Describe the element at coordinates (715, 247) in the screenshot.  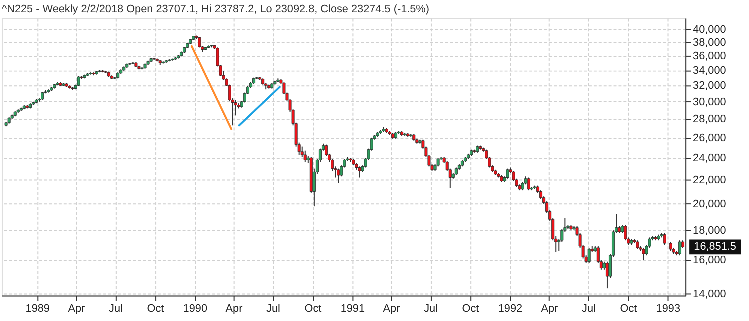
I see `text: 16,851.5` at that location.